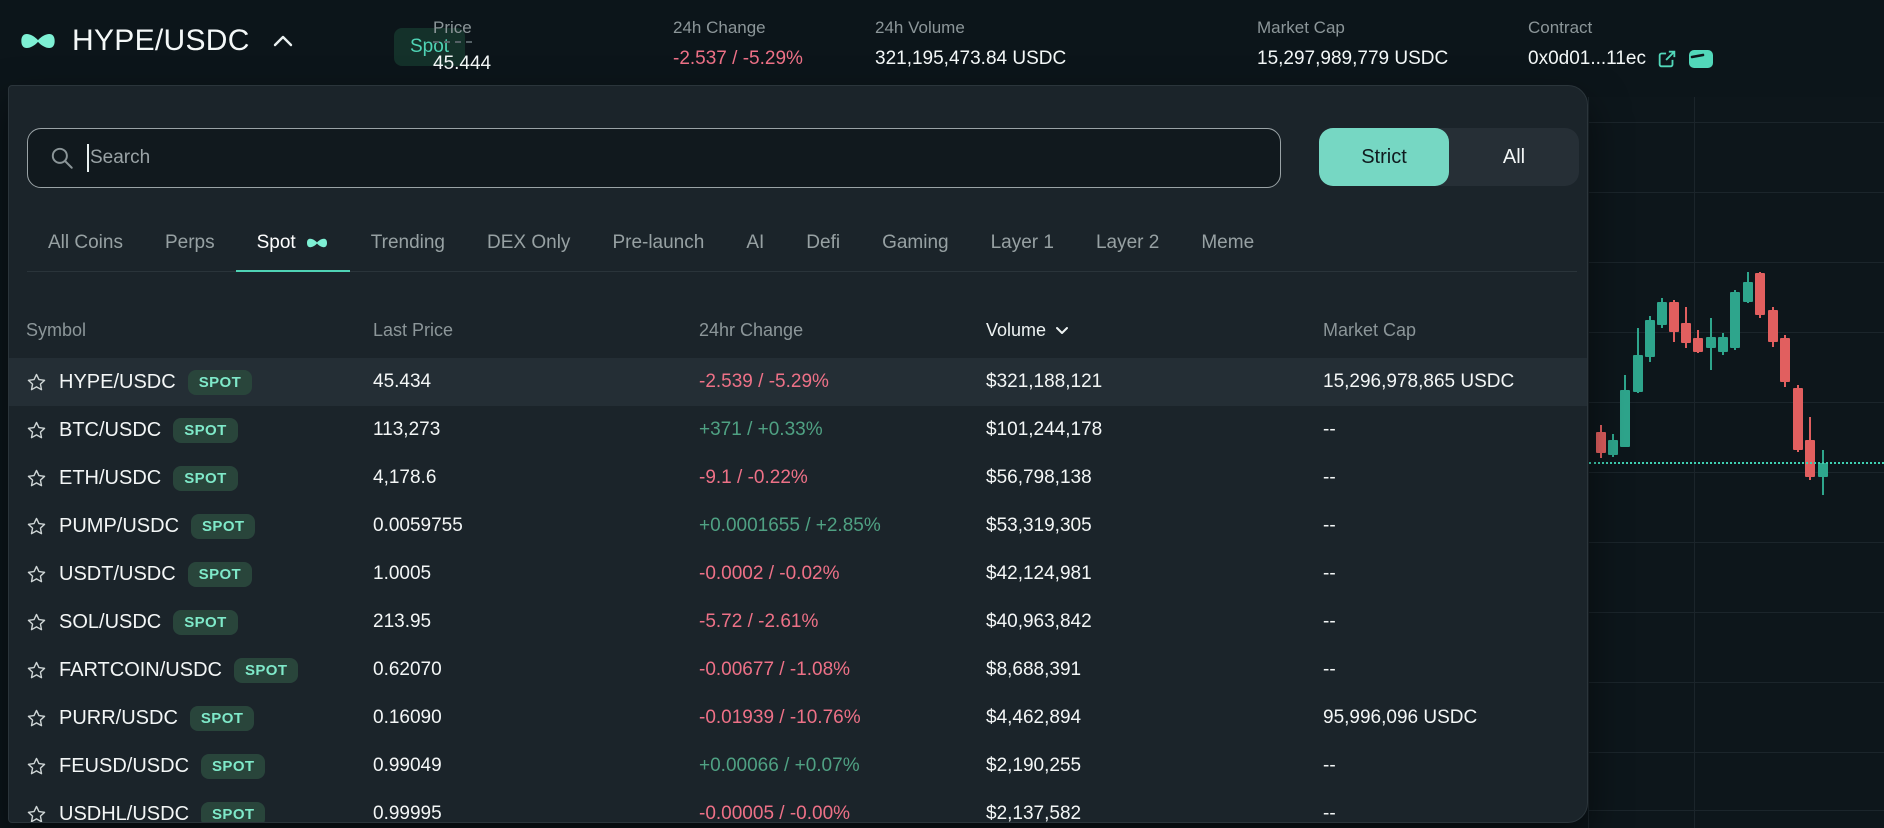 The image size is (1884, 828). Describe the element at coordinates (199, 526) in the screenshot. I see `symbol-cell: PUMP/USDC SPOT` at that location.